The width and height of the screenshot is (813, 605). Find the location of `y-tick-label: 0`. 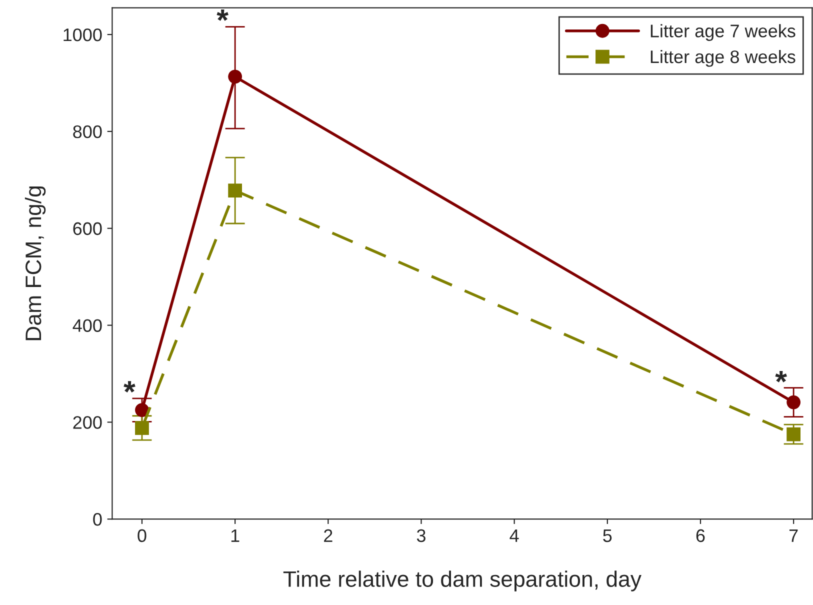

y-tick-label: 0 is located at coordinates (97, 519).